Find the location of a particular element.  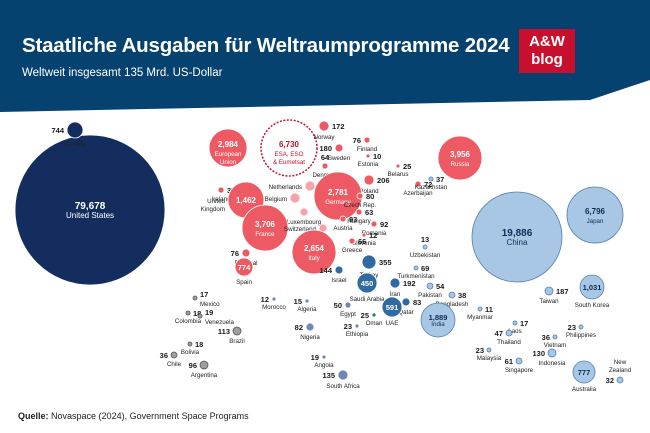

value-label-south-africa: 135 is located at coordinates (328, 375).